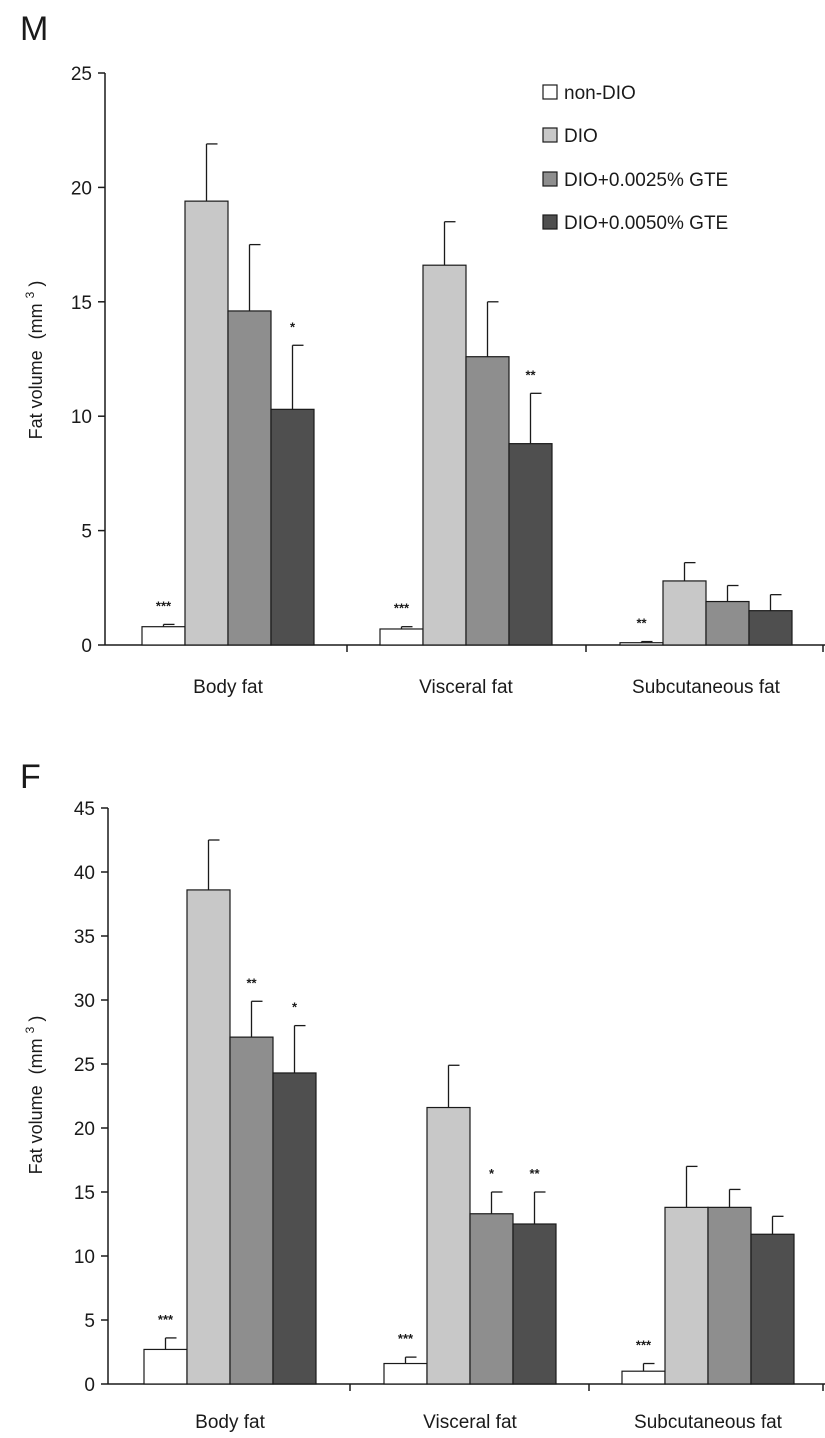 The width and height of the screenshot is (825, 1438). What do you see at coordinates (550, 92) in the screenshot?
I see `legend-swatch-non-dio` at bounding box center [550, 92].